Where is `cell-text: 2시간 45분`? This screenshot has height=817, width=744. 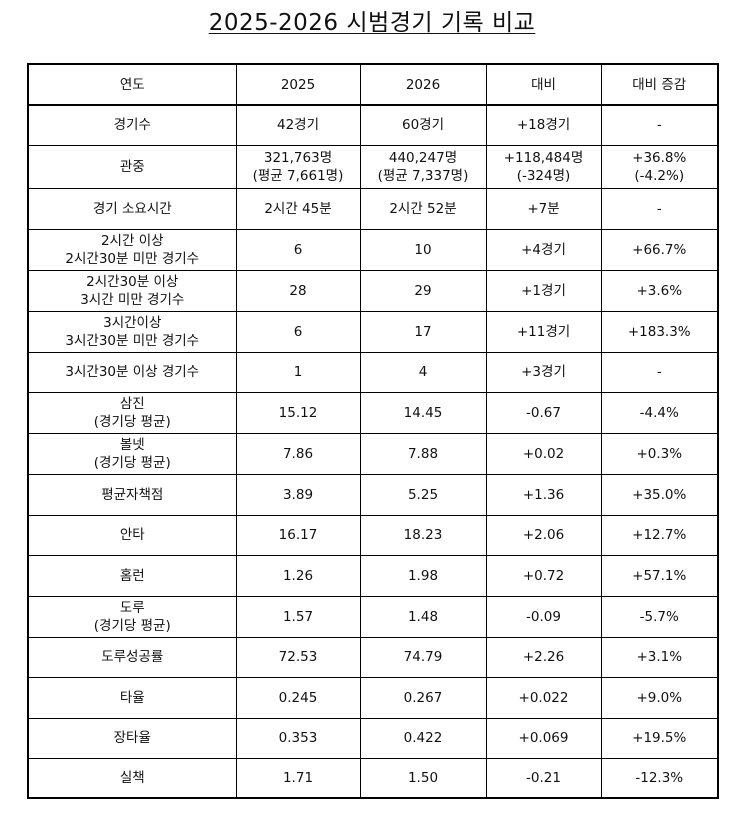
cell-text: 2시간 45분 is located at coordinates (298, 208).